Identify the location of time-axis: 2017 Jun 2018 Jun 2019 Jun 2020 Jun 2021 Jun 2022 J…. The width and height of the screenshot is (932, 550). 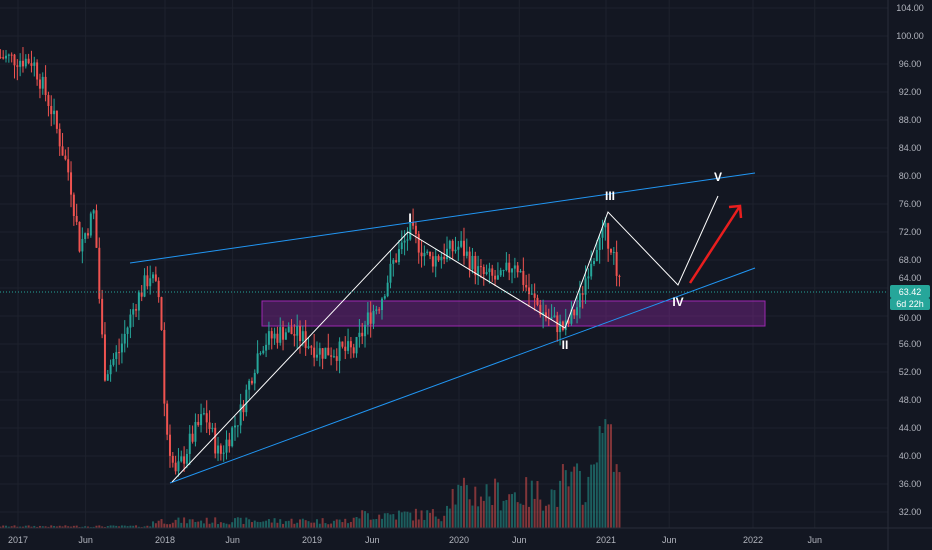
(415, 540).